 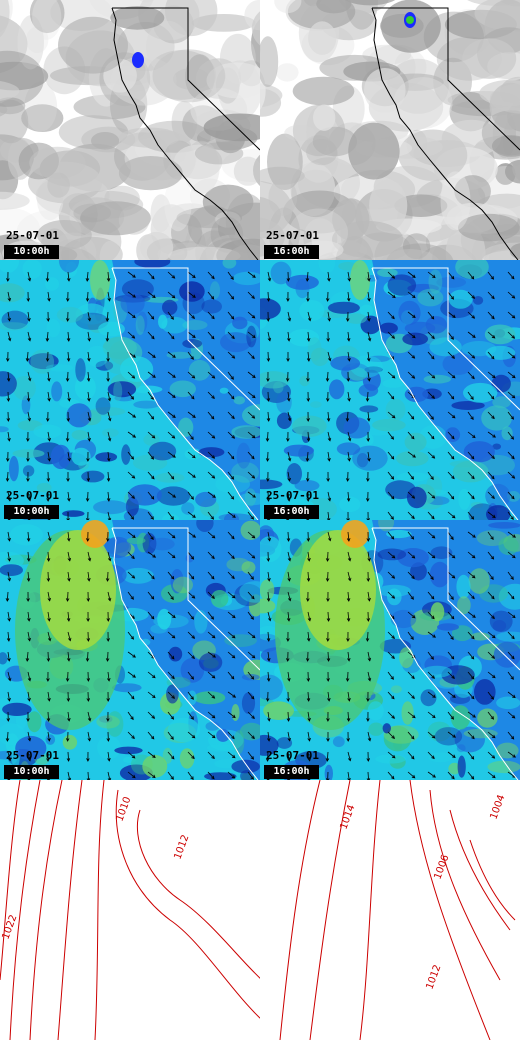 I want to click on gust-panel-1000: 25-07-01 10:00h, so click(x=130, y=650).